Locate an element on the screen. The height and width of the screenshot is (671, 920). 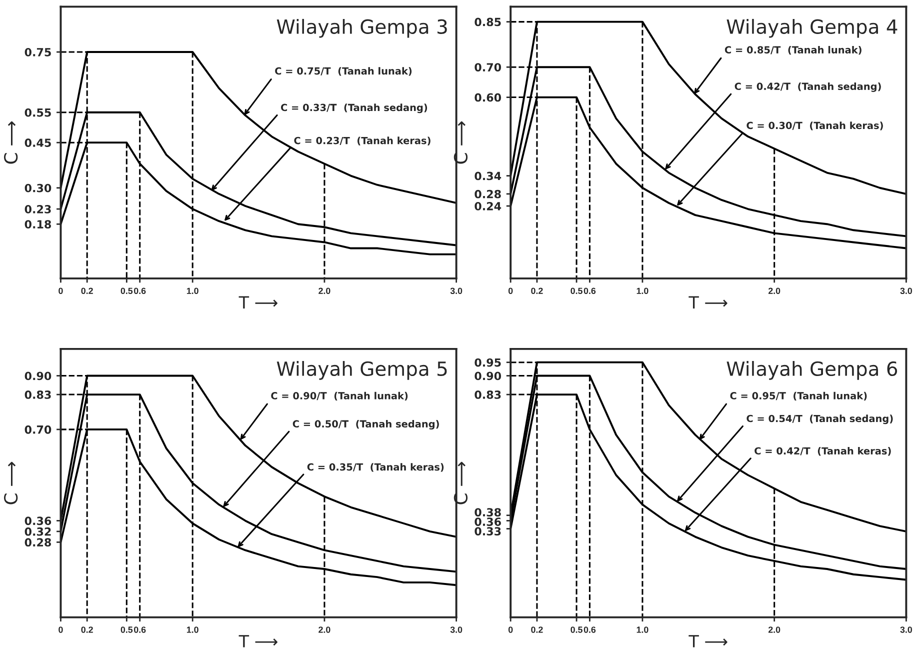
annotation: C = 0.33/T (Tanah sedang) is located at coordinates (354, 109).